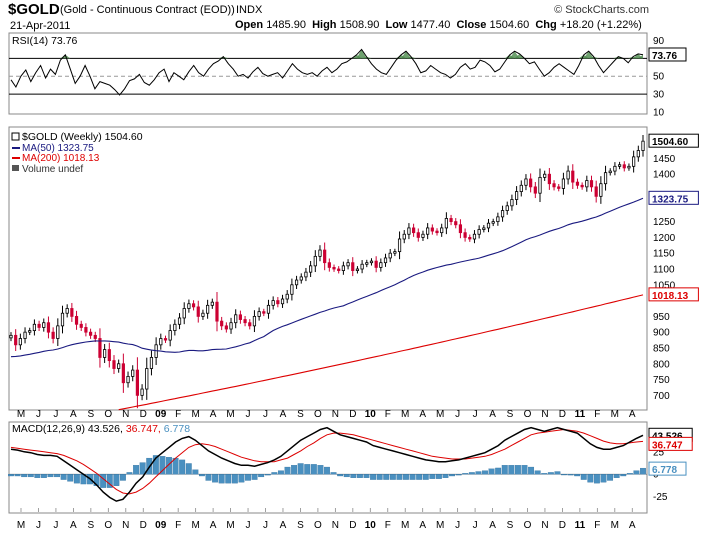 The image size is (705, 537). What do you see at coordinates (161, 414) in the screenshot?
I see `x-tick-price: 09` at bounding box center [161, 414].